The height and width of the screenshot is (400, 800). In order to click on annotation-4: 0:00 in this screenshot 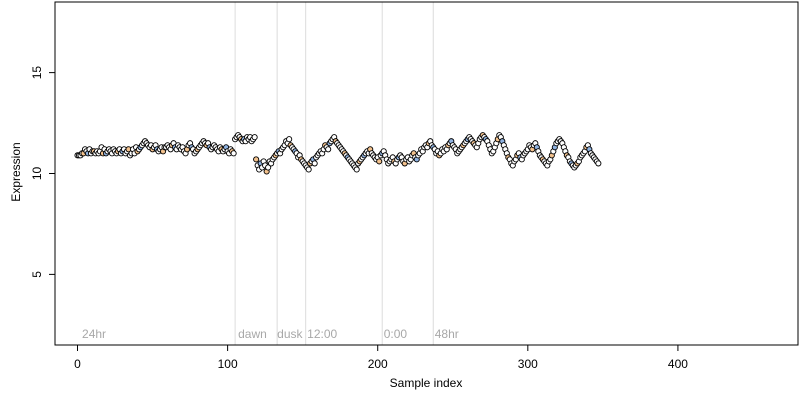, I will do `click(396, 334)`.